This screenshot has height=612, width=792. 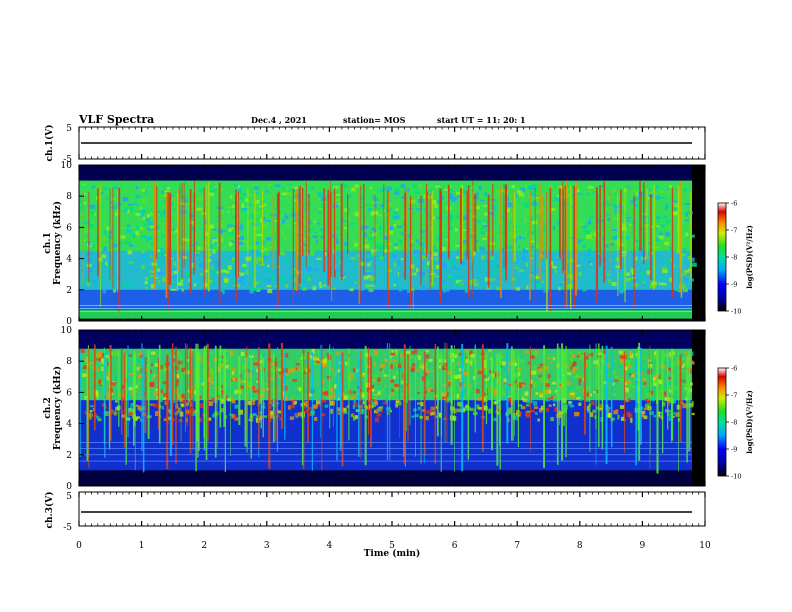 I want to click on start-time-label: start UT = 11: 20: 1, so click(x=481, y=120).